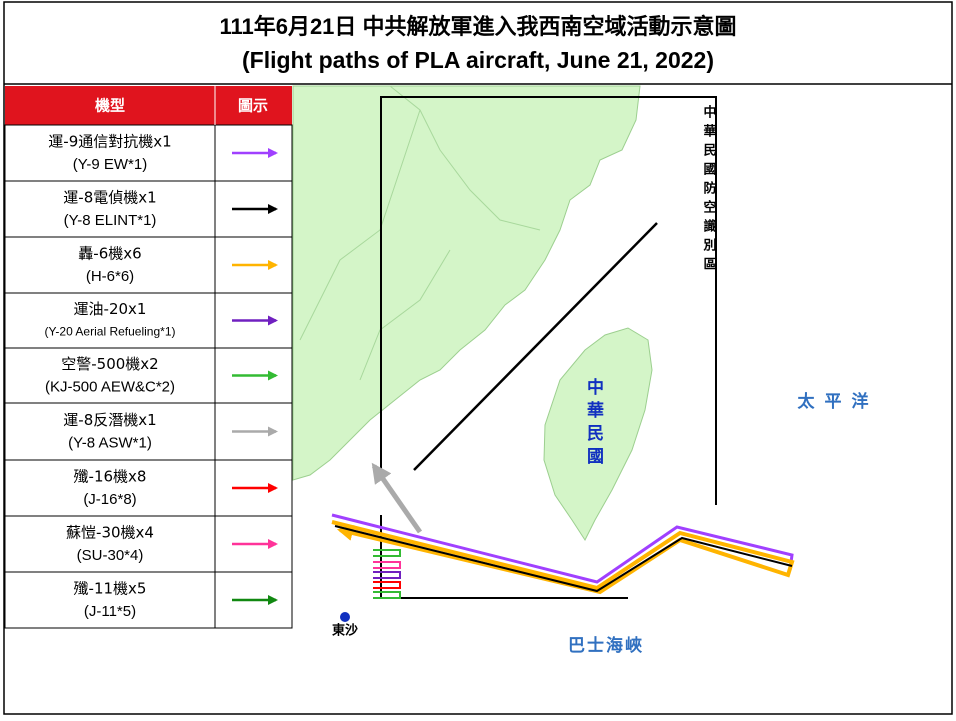 Image resolution: width=956 pixels, height=721 pixels. I want to click on dongsha-marker, so click(345, 617).